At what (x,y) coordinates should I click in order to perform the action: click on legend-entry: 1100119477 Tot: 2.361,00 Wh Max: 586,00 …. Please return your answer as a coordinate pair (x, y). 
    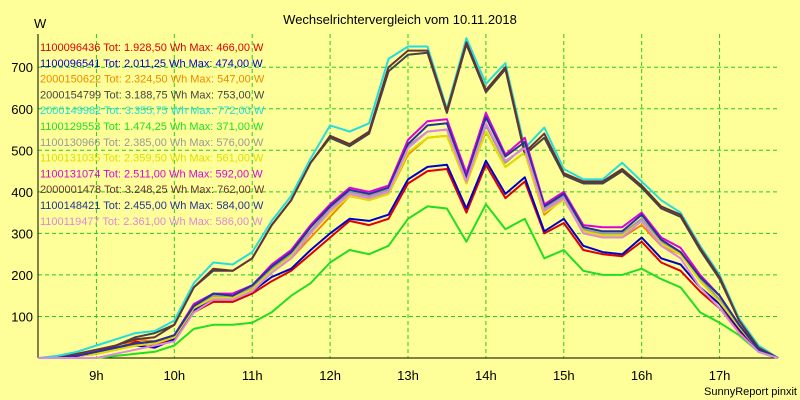
    Looking at the image, I should click on (151, 222).